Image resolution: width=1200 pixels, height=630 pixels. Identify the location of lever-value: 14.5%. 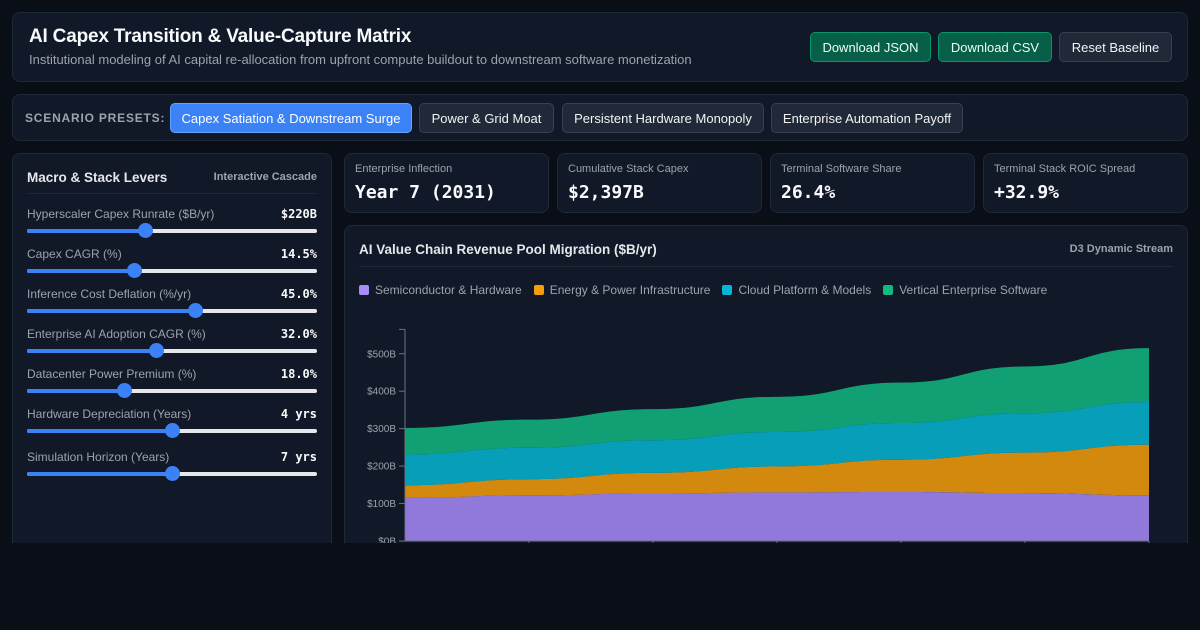
(298, 254).